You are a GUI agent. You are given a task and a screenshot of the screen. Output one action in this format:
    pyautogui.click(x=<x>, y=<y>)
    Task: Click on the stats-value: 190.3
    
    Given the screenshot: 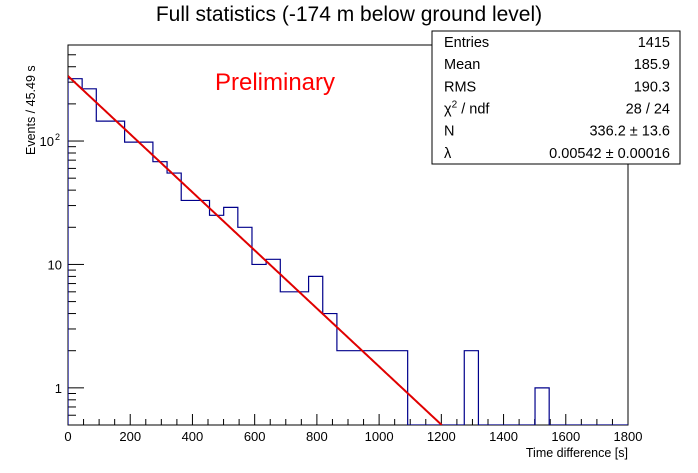 What is the action you would take?
    pyautogui.click(x=652, y=87)
    